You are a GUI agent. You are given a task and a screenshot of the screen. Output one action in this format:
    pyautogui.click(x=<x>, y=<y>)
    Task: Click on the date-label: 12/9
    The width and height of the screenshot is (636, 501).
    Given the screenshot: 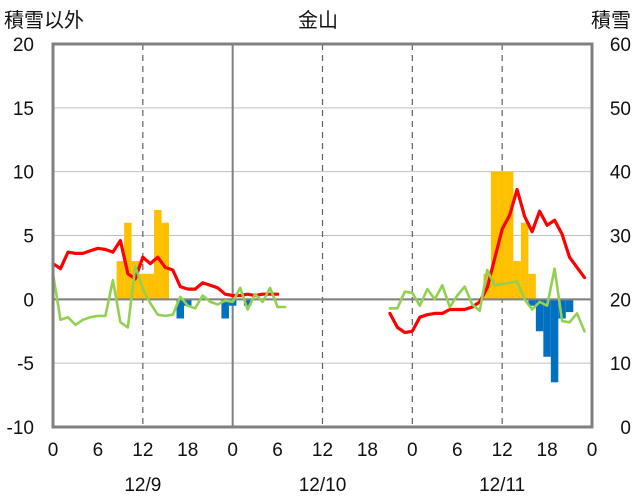 What is the action you would take?
    pyautogui.click(x=142, y=485)
    